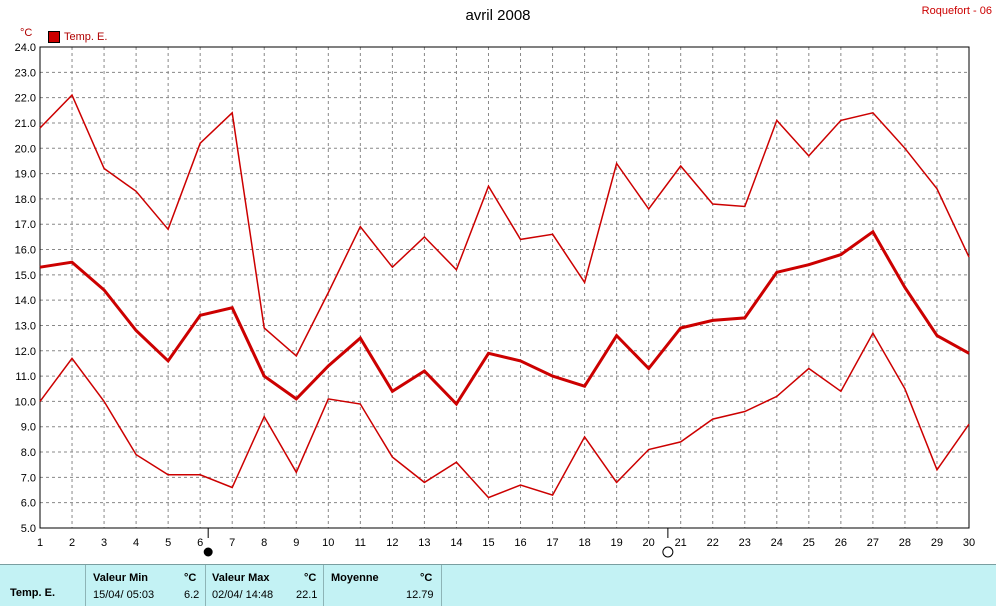 The width and height of the screenshot is (996, 606). Describe the element at coordinates (456, 543) in the screenshot. I see `x-tick-label: 14` at that location.